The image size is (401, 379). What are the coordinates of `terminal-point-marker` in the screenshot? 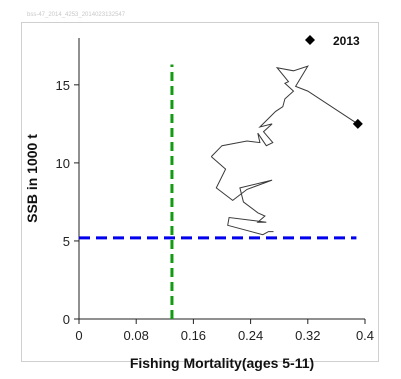 It's located at (357, 123).